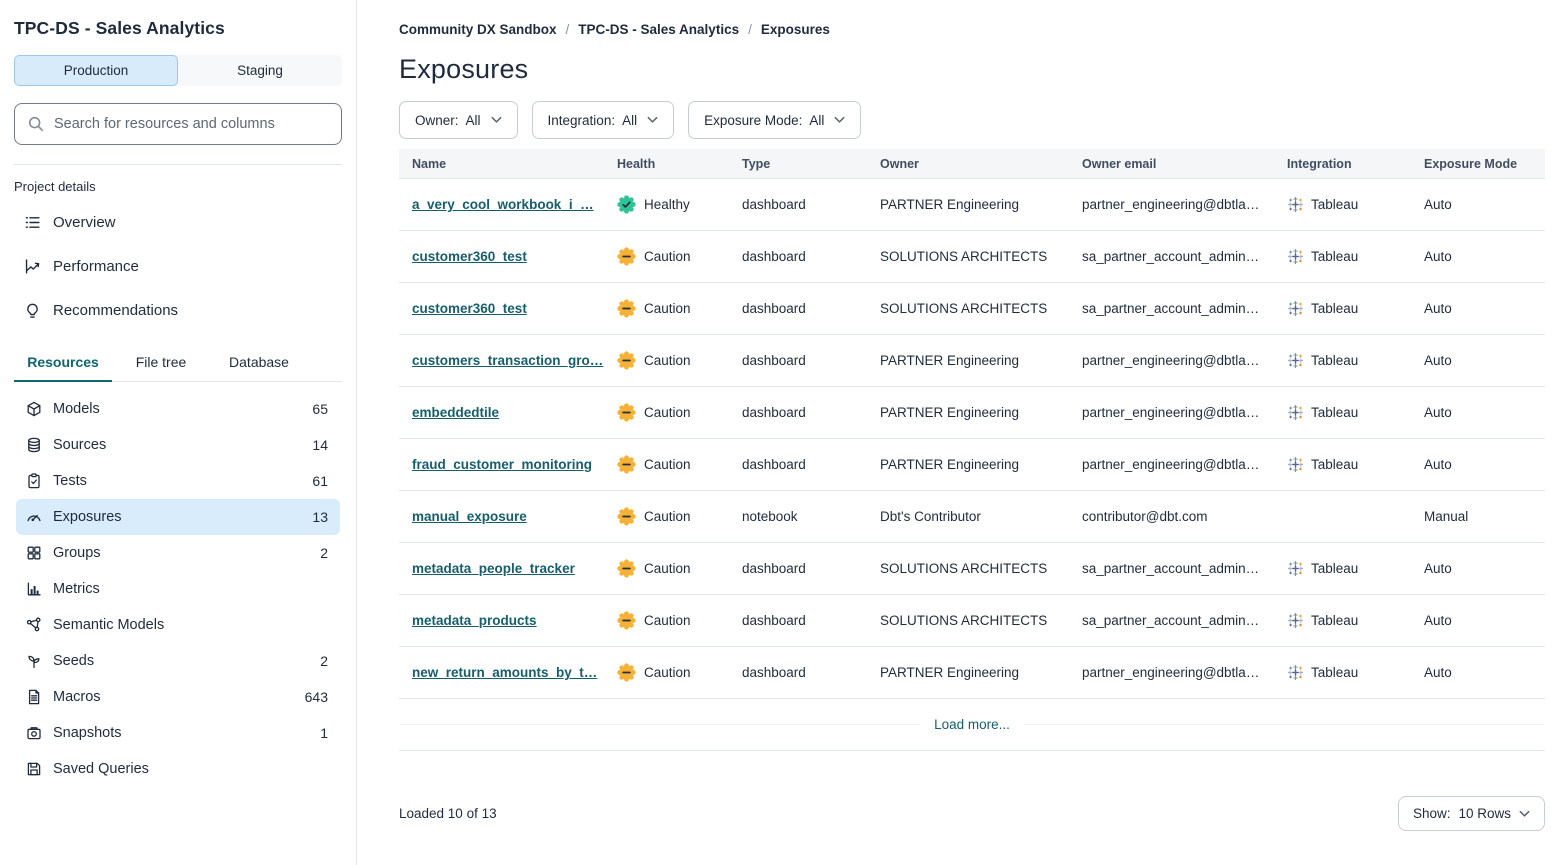 The height and width of the screenshot is (865, 1559). What do you see at coordinates (320, 409) in the screenshot?
I see `resource-count: 65` at bounding box center [320, 409].